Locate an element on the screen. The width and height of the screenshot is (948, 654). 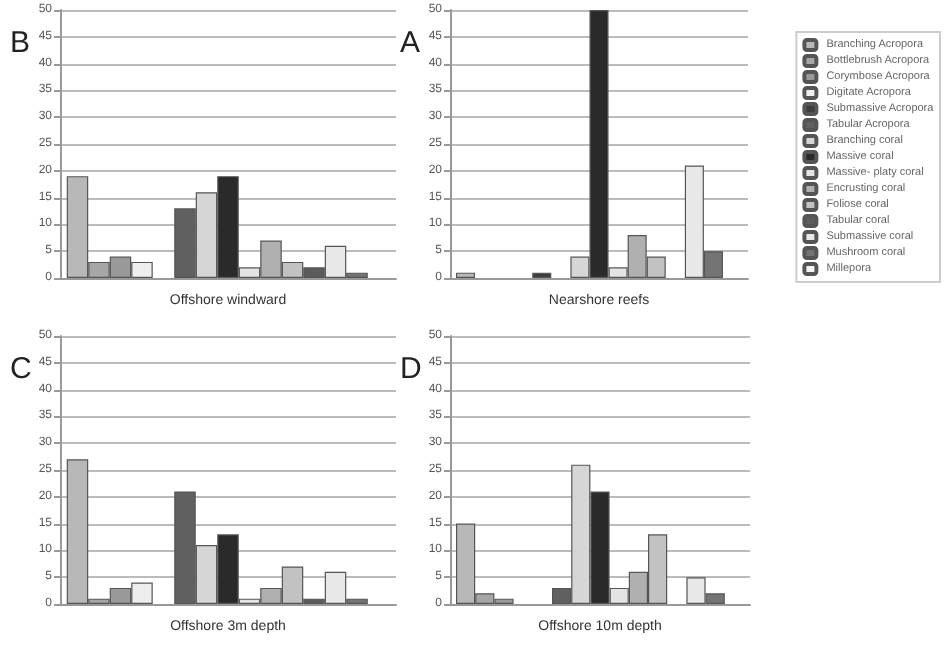
text: B is located at coordinates (20, 43).